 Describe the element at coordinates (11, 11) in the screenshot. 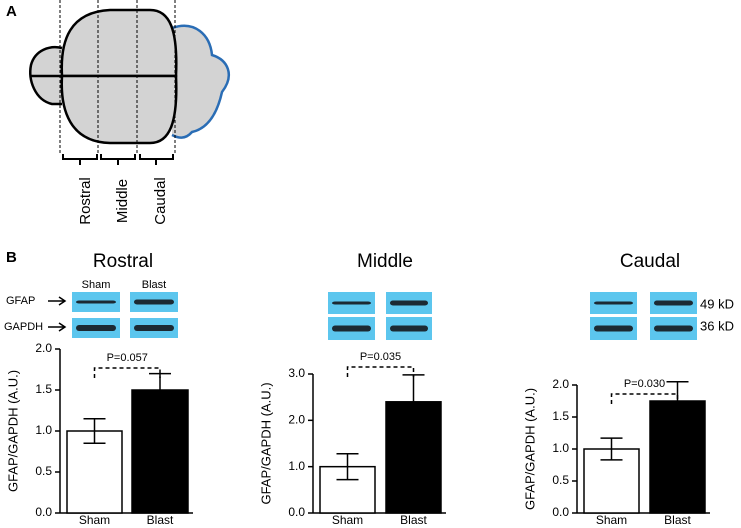

I see `panel-label: A` at that location.